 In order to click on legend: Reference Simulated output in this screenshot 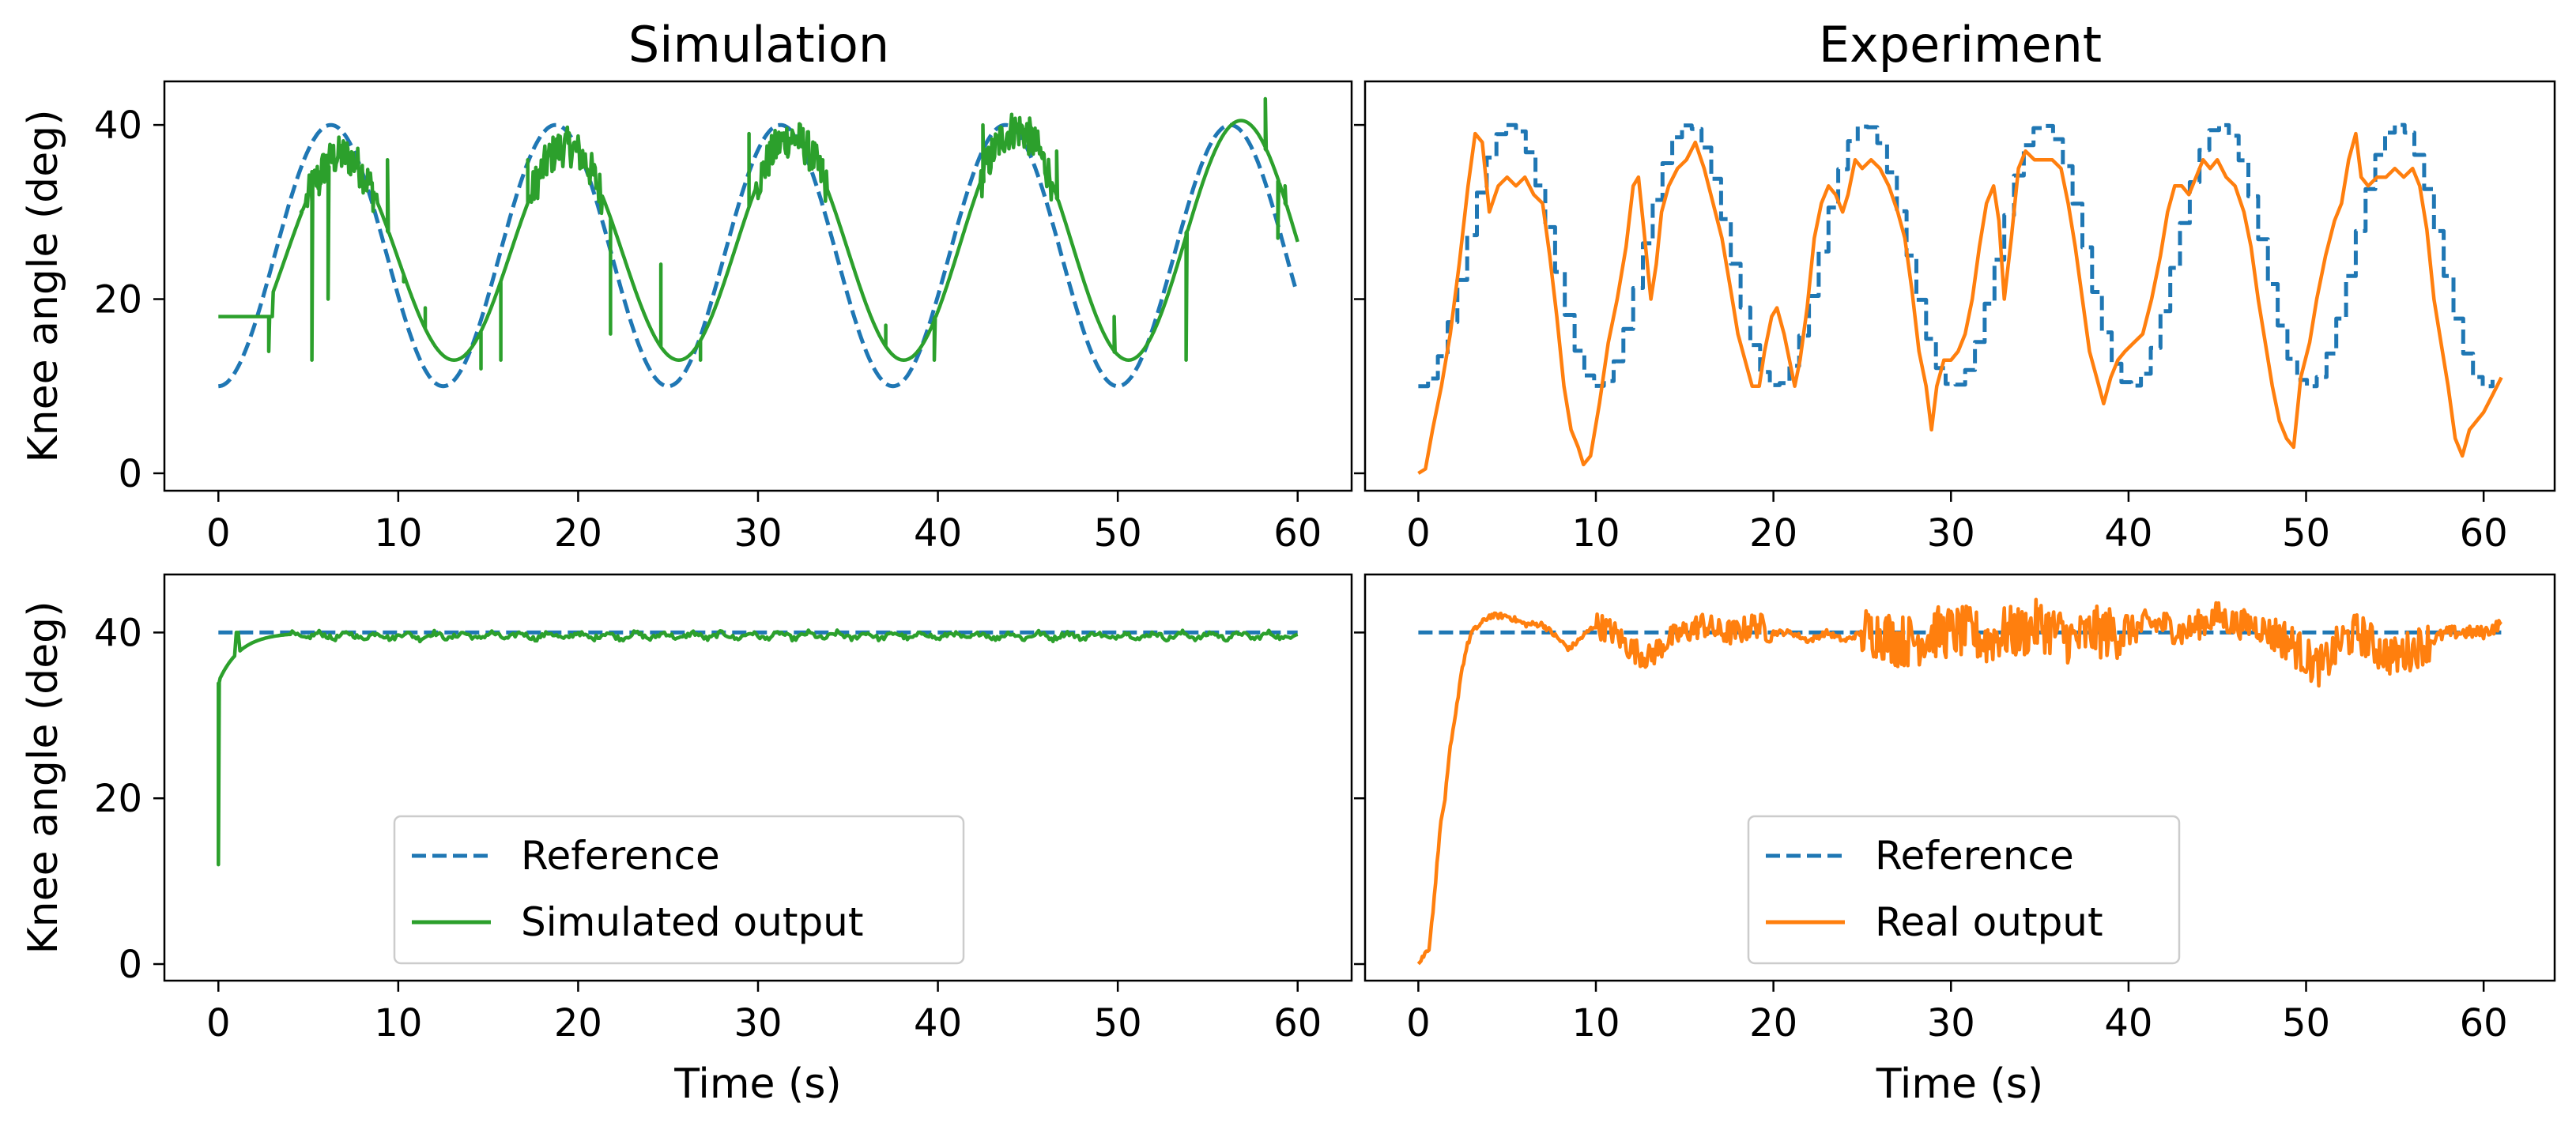, I will do `click(679, 890)`.